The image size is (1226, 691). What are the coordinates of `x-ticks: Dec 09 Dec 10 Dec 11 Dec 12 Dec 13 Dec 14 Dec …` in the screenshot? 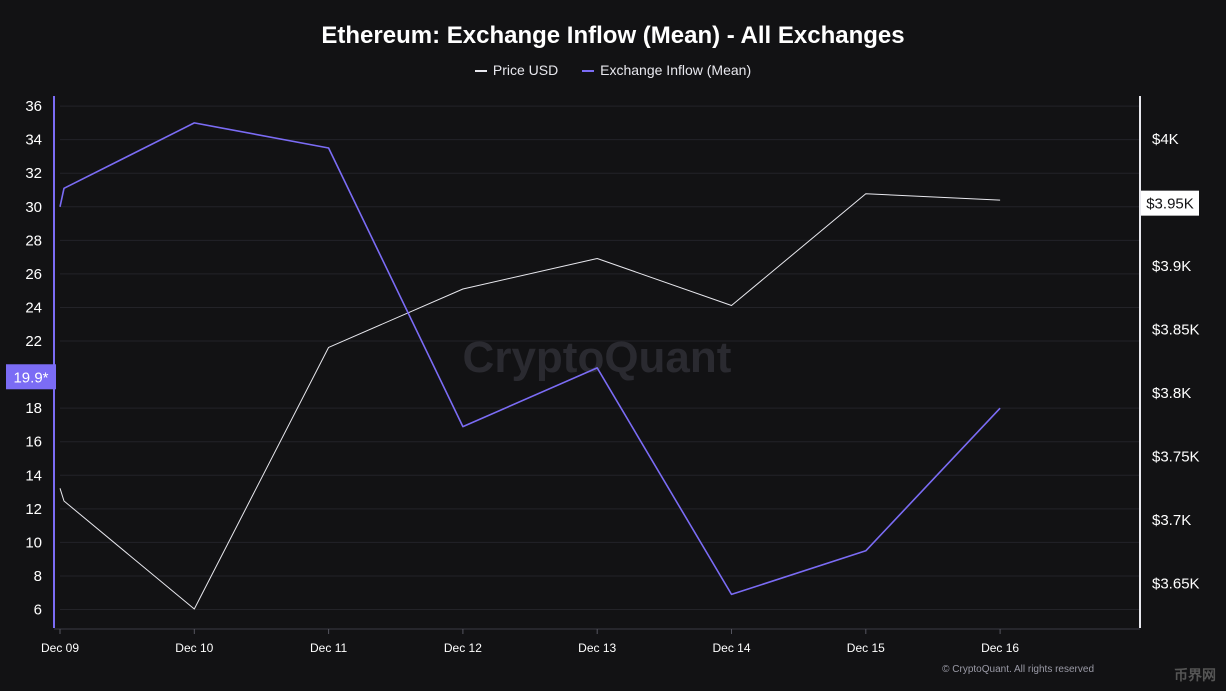 It's located at (530, 642).